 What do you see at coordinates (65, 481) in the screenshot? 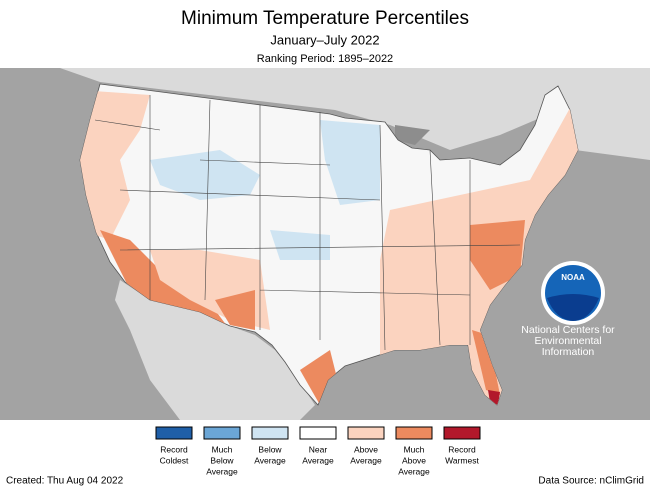
I see `created: Created: Thu Aug 04 2022` at bounding box center [65, 481].